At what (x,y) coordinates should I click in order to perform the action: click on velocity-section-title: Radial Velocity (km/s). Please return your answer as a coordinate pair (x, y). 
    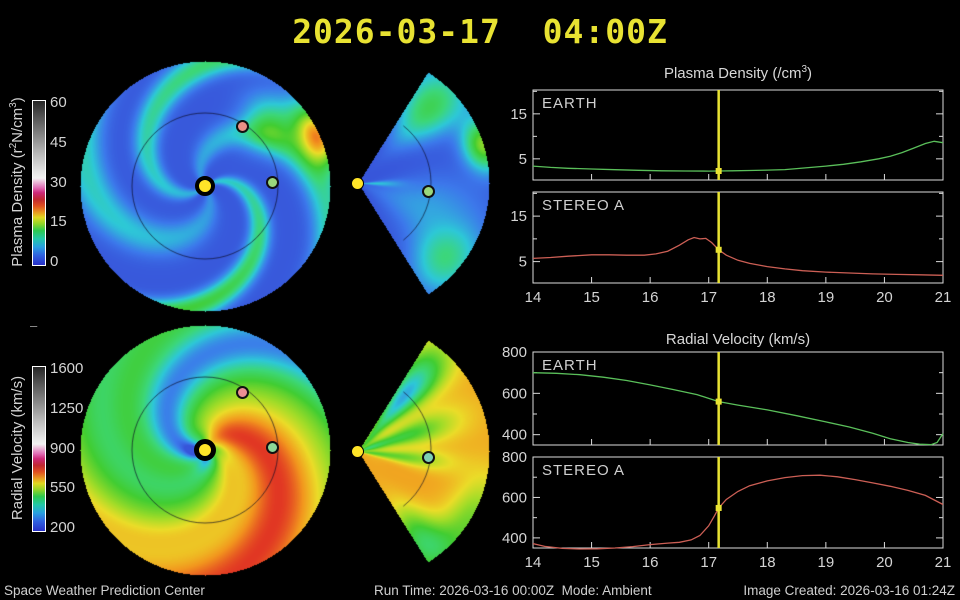
    Looking at the image, I should click on (738, 339).